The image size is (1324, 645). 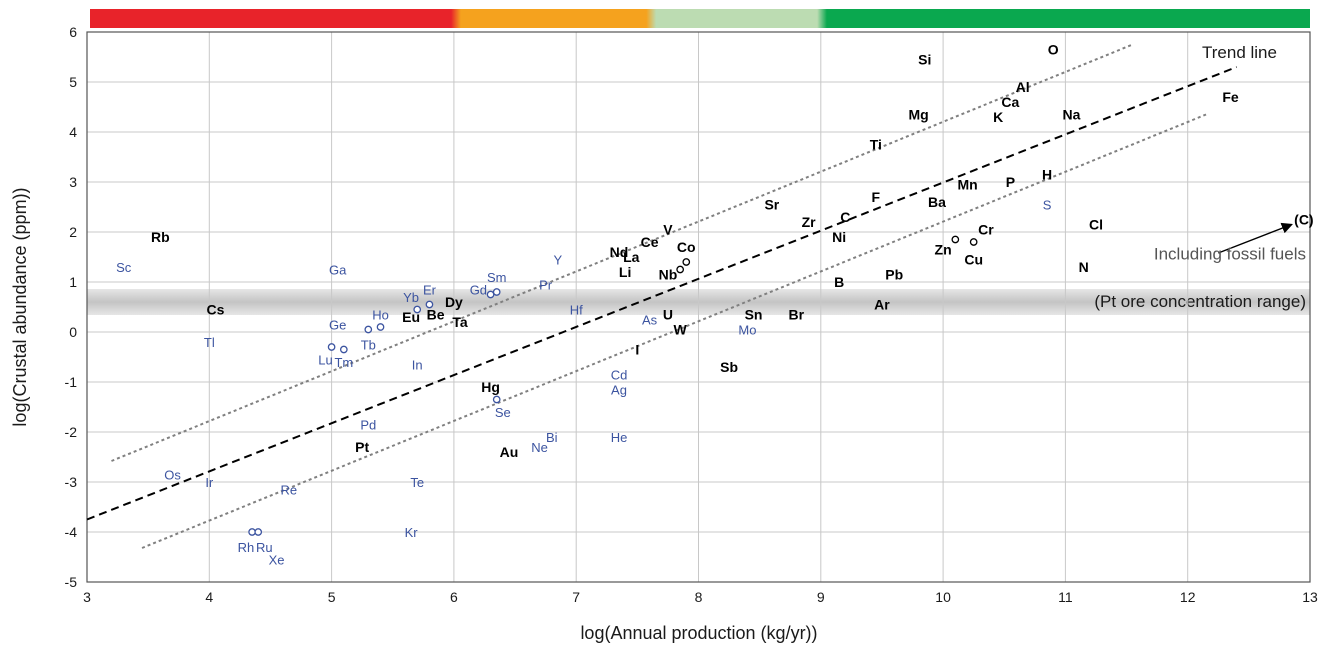 What do you see at coordinates (839, 282) in the screenshot?
I see `element-label-b: B` at bounding box center [839, 282].